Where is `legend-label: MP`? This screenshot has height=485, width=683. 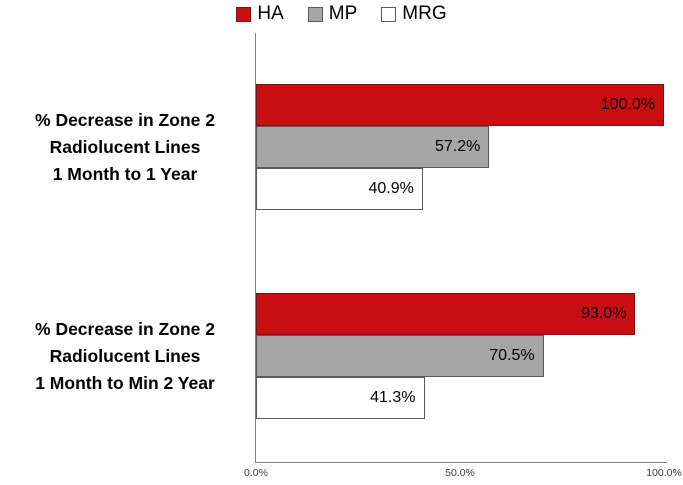
legend-label: MP is located at coordinates (343, 13).